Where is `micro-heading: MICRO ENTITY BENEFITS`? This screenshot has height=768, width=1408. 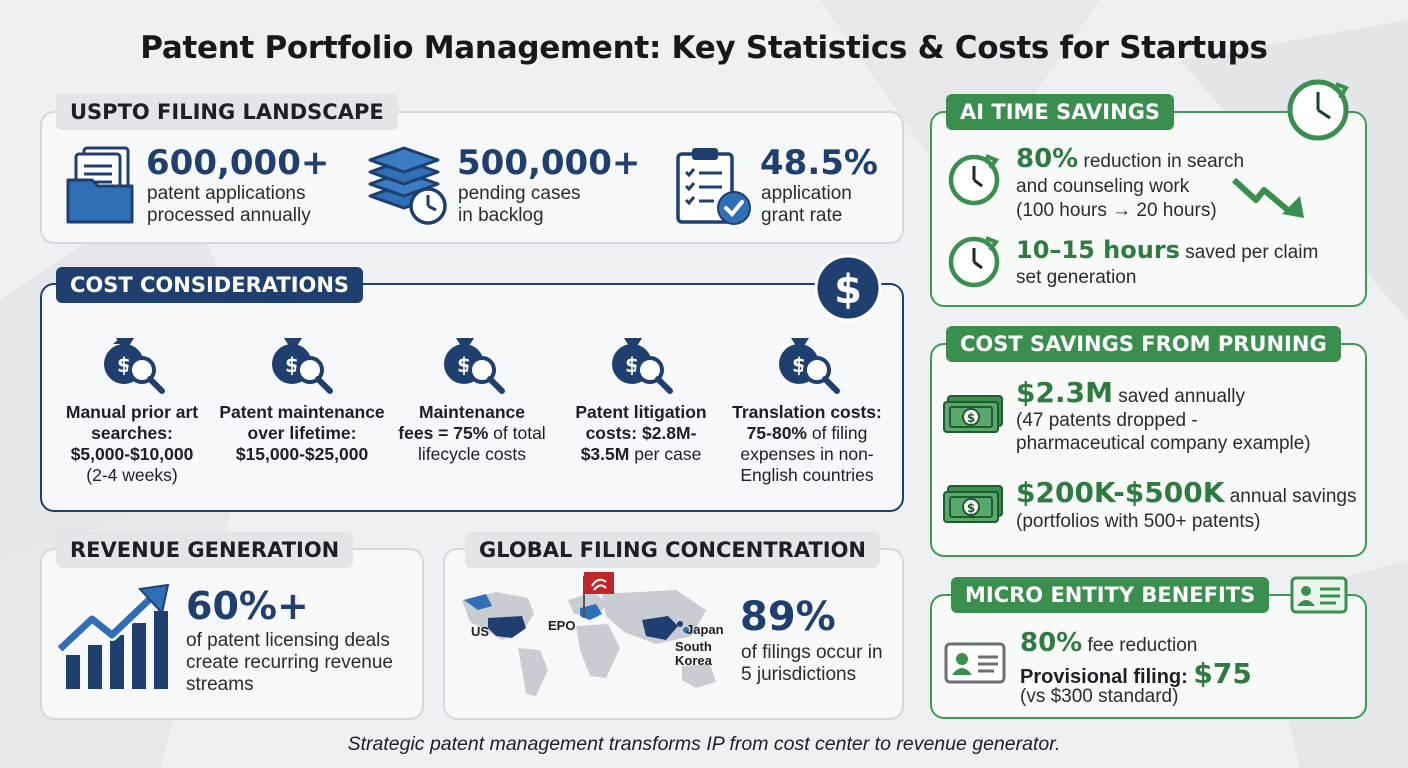
micro-heading: MICRO ENTITY BENEFITS is located at coordinates (1110, 595).